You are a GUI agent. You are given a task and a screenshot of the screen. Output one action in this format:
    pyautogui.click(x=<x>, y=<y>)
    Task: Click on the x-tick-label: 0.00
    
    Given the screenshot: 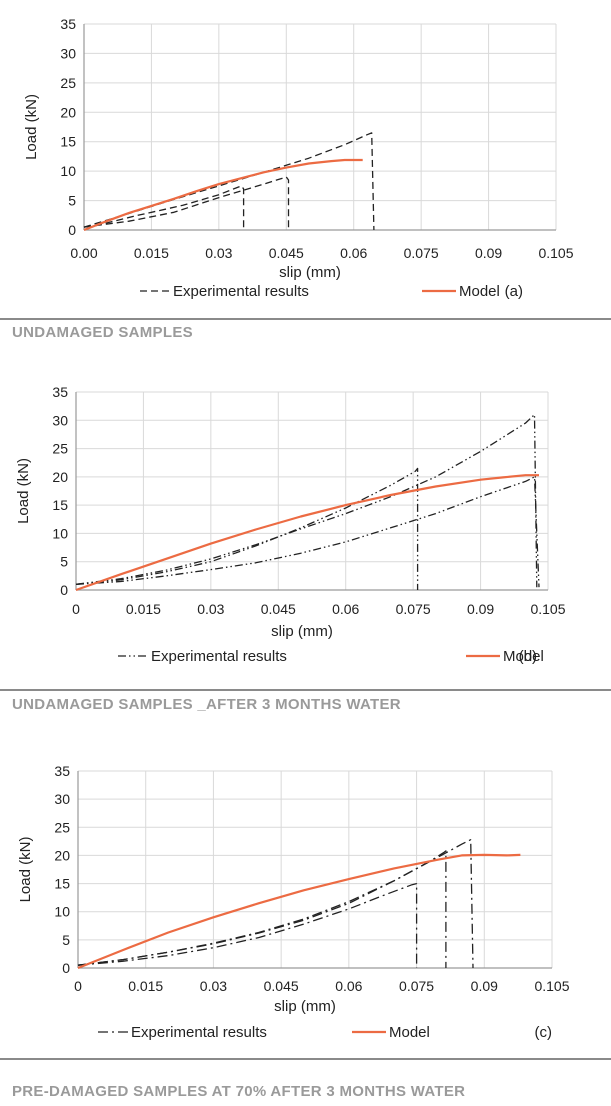 What is the action you would take?
    pyautogui.click(x=83, y=253)
    